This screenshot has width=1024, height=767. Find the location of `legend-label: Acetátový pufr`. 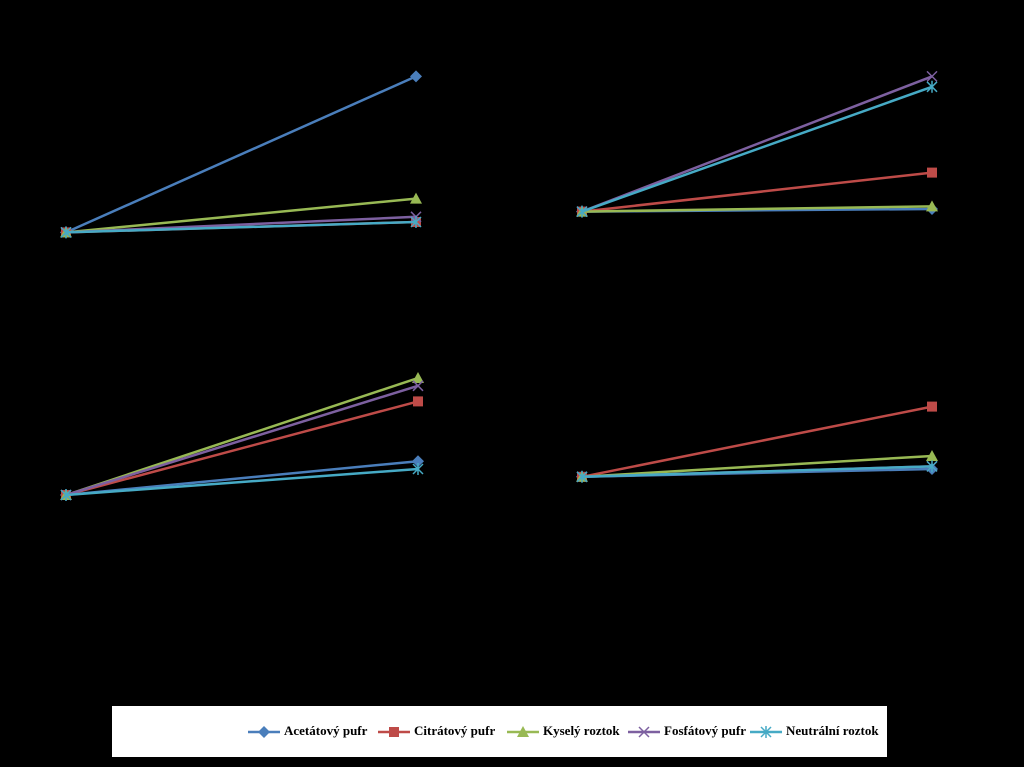

legend-label: Acetátový pufr is located at coordinates (326, 730).